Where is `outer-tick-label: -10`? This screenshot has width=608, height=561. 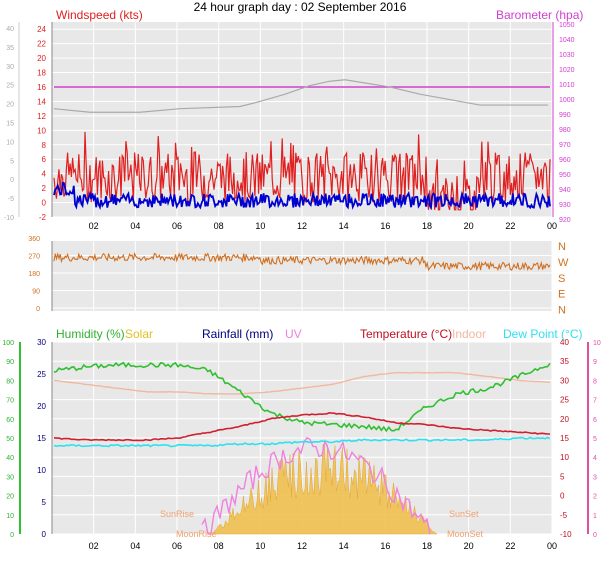 outer-tick-label: -10 is located at coordinates (9, 218).